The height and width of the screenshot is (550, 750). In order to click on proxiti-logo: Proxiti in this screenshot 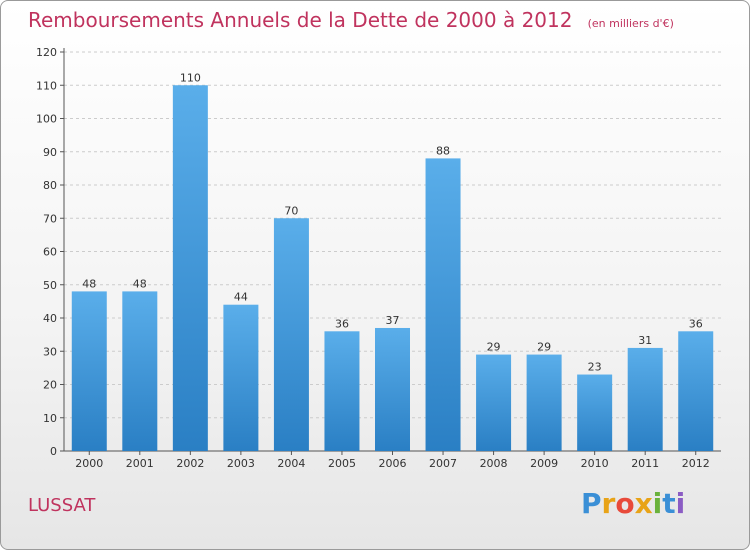, I will do `click(633, 503)`.